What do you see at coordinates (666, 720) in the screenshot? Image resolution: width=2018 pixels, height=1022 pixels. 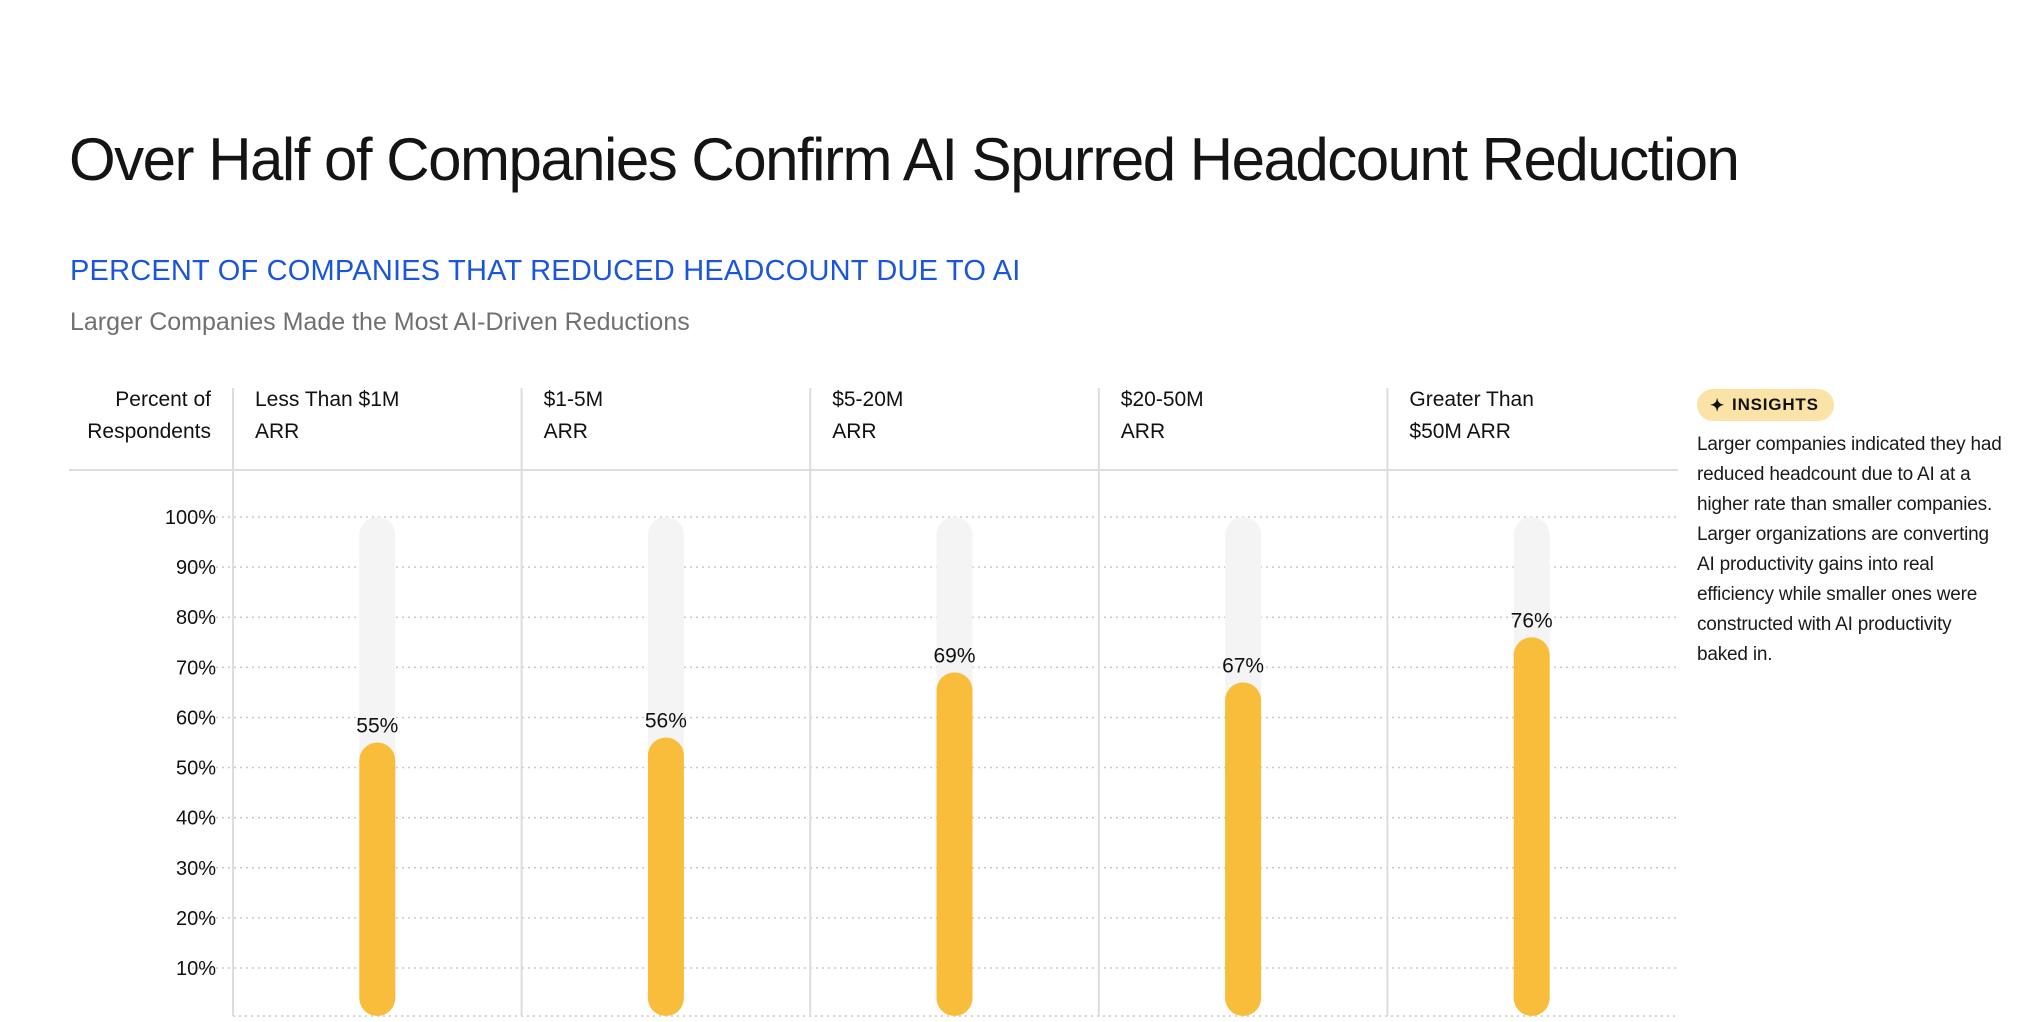 I see `data-label: 56%` at bounding box center [666, 720].